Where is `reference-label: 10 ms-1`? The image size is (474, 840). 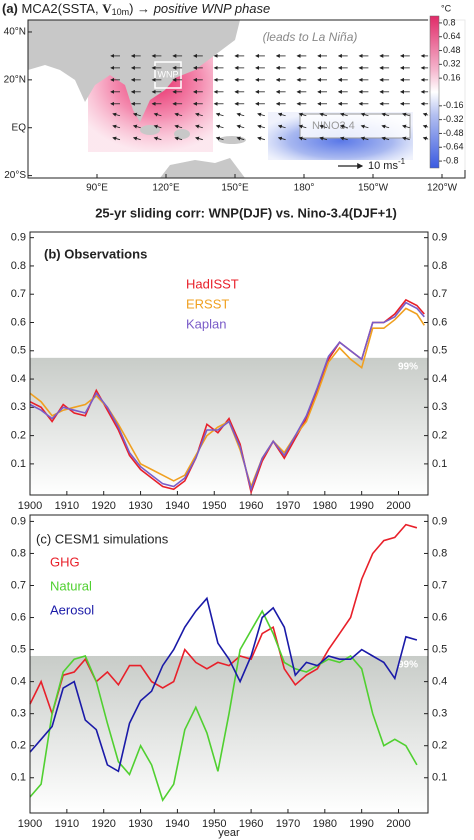 reference-label: 10 ms-1 is located at coordinates (387, 164).